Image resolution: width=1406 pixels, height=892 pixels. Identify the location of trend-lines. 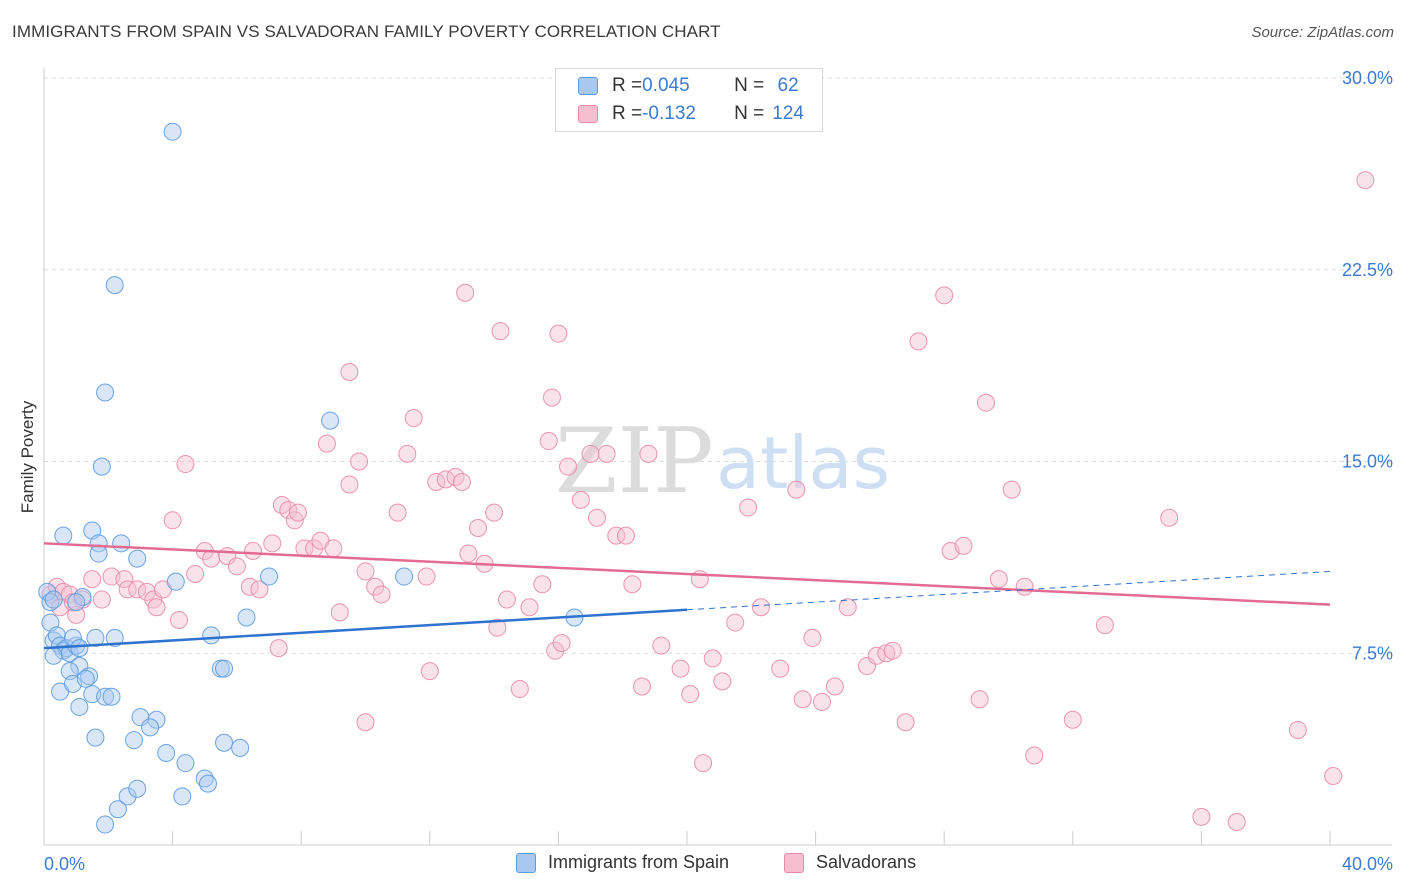
(687, 596).